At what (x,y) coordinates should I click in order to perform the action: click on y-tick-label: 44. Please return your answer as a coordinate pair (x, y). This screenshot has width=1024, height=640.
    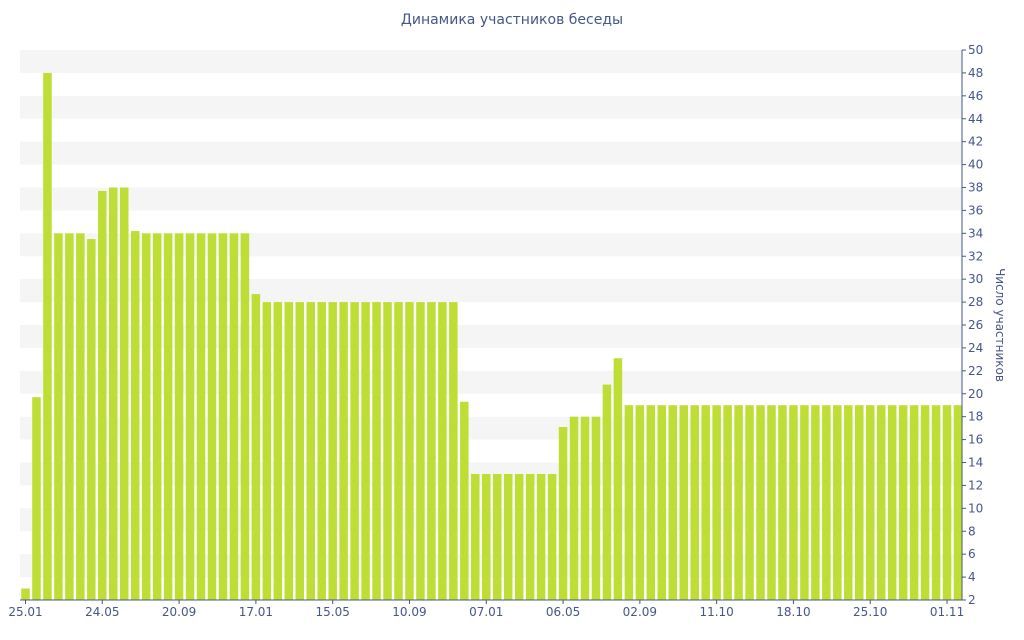
    Looking at the image, I should click on (975, 119).